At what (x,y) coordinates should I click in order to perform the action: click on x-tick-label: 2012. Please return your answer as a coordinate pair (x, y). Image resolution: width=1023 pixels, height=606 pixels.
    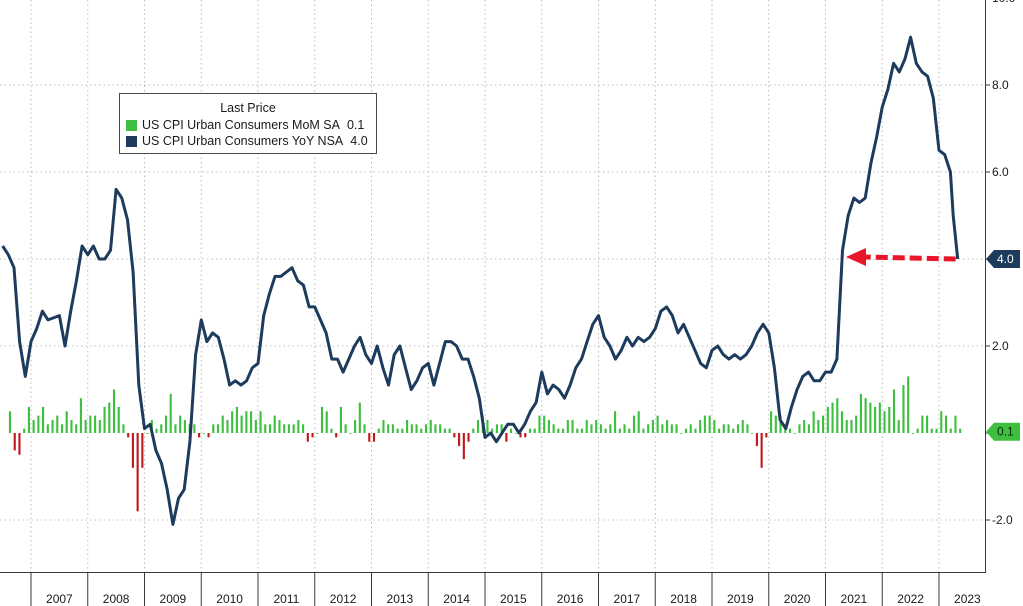
    Looking at the image, I should click on (343, 599).